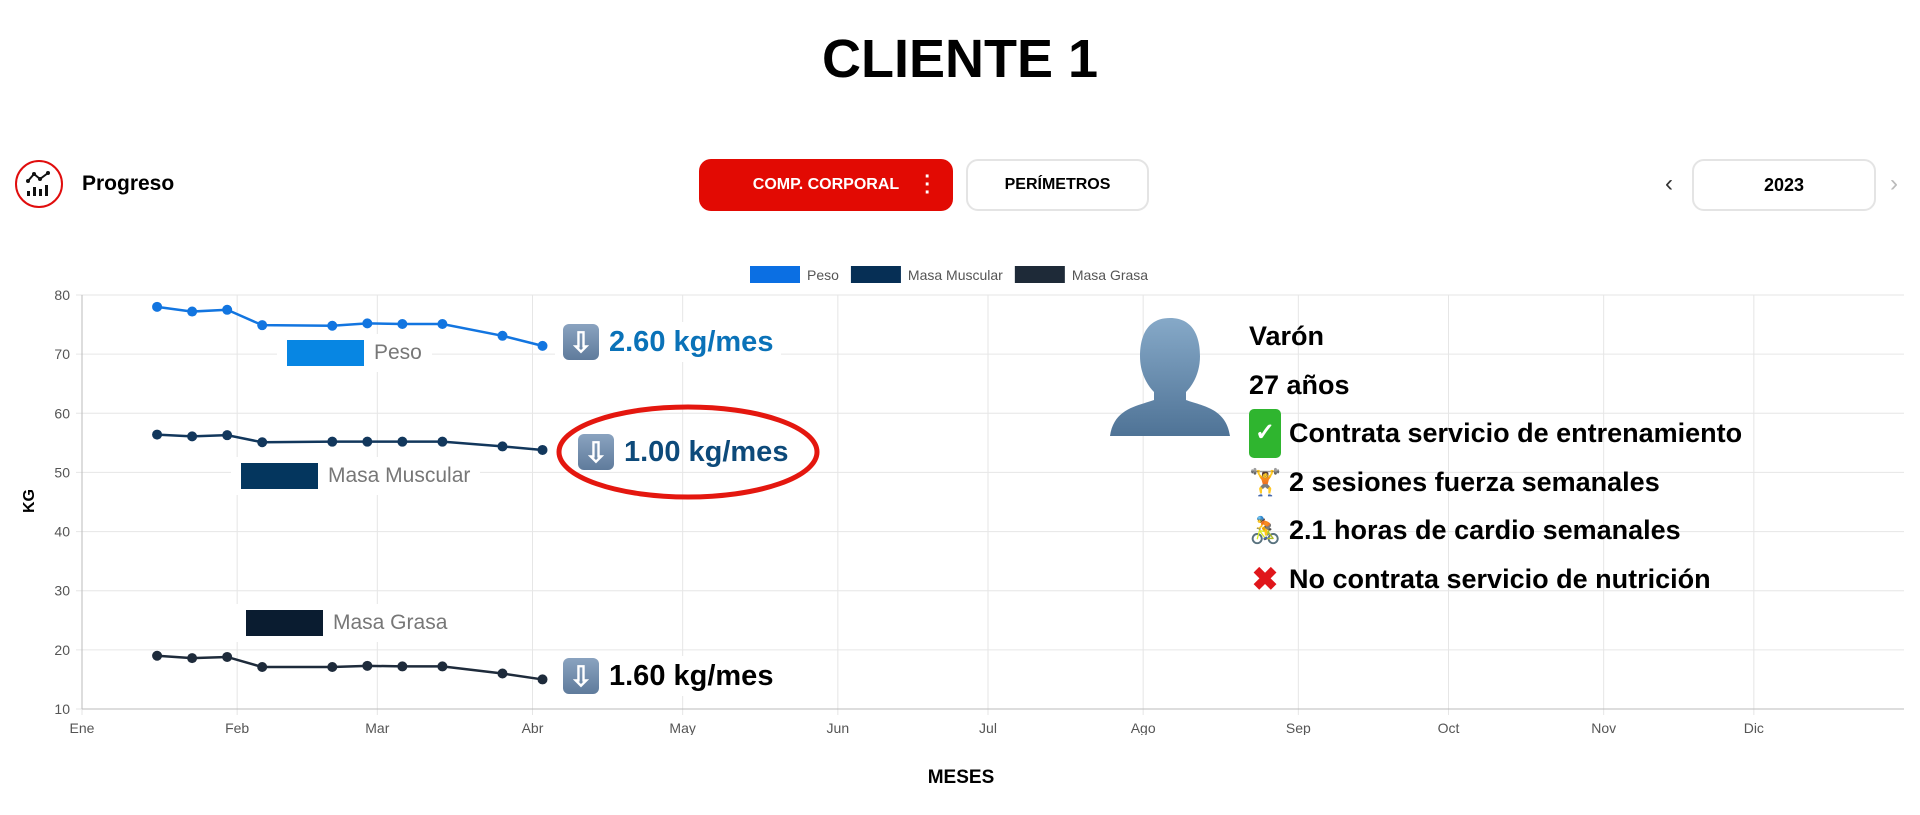  Describe the element at coordinates (1669, 183) in the screenshot. I see `chevron-left-icon: ‹` at that location.